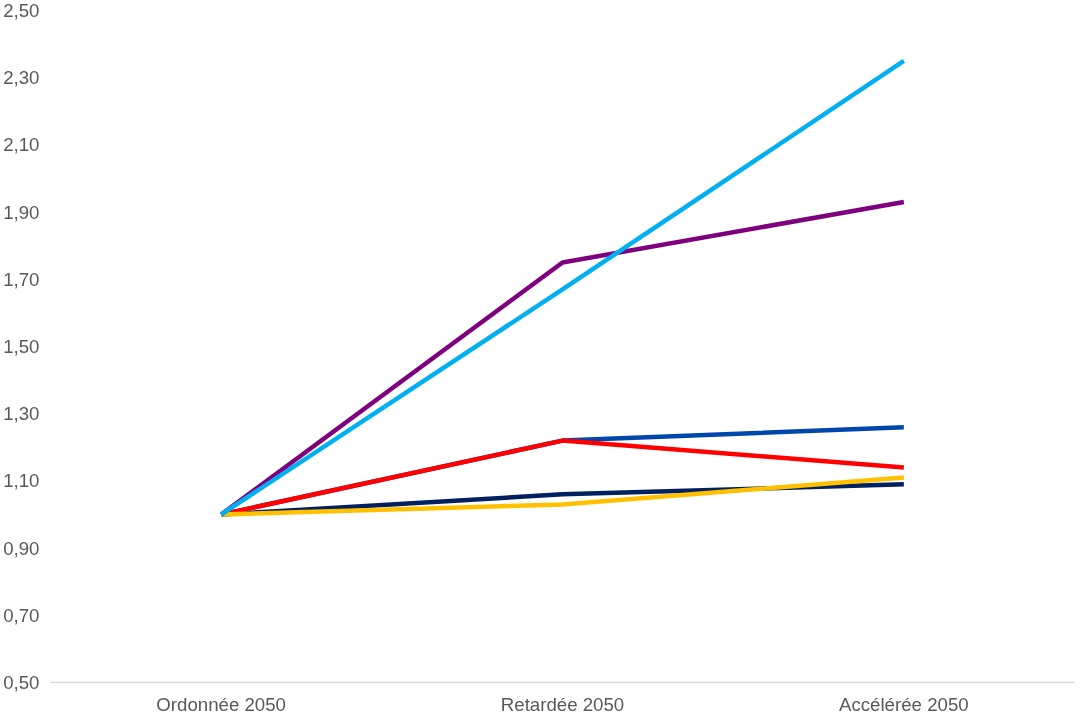 Image resolution: width=1089 pixels, height=717 pixels. Describe the element at coordinates (21, 346) in the screenshot. I see `y-tick-label: 1,50` at that location.